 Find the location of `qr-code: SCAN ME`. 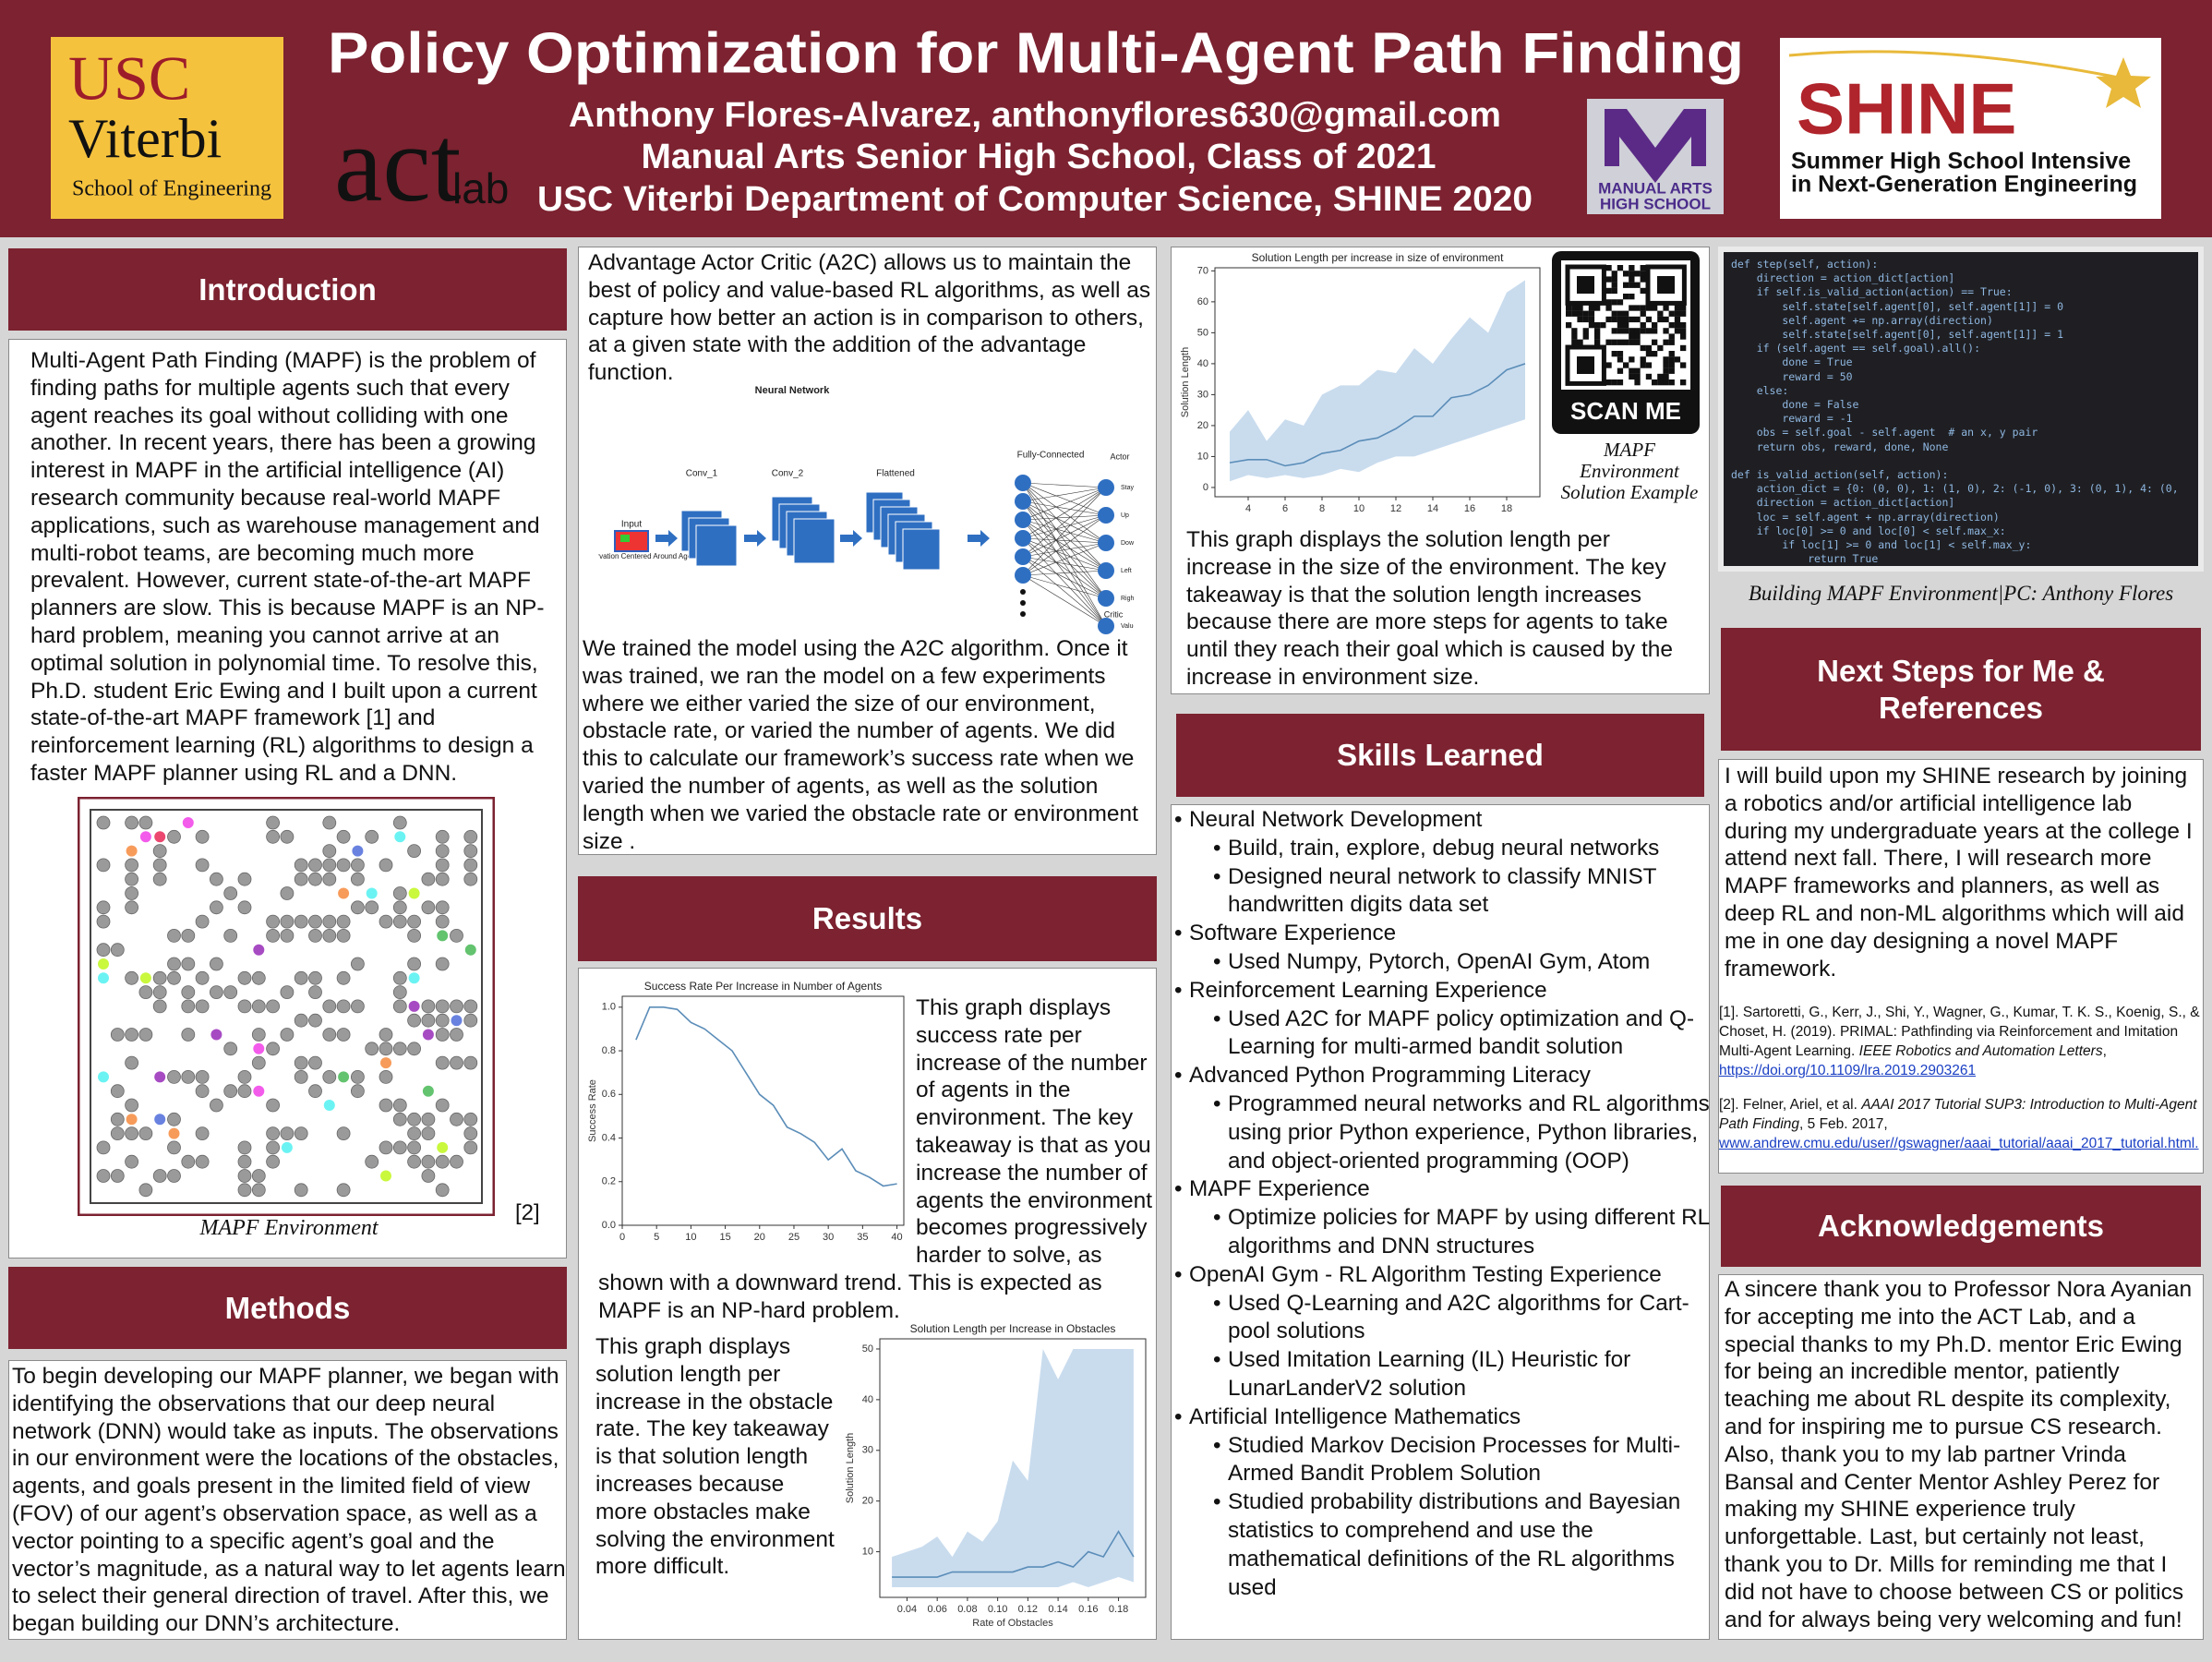

qr-code: SCAN ME is located at coordinates (1626, 342).